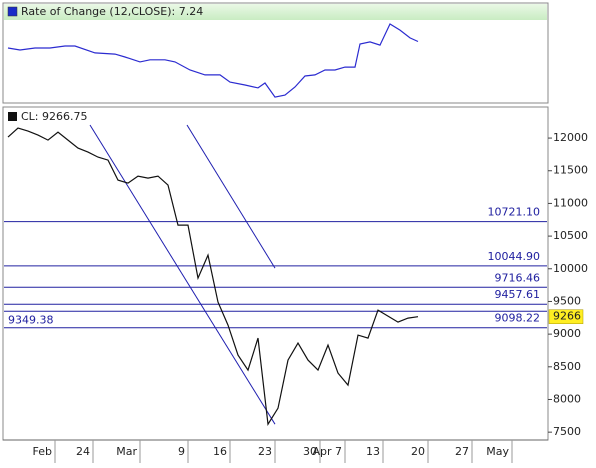  I want to click on y-tick-label: 11500, so click(570, 170).